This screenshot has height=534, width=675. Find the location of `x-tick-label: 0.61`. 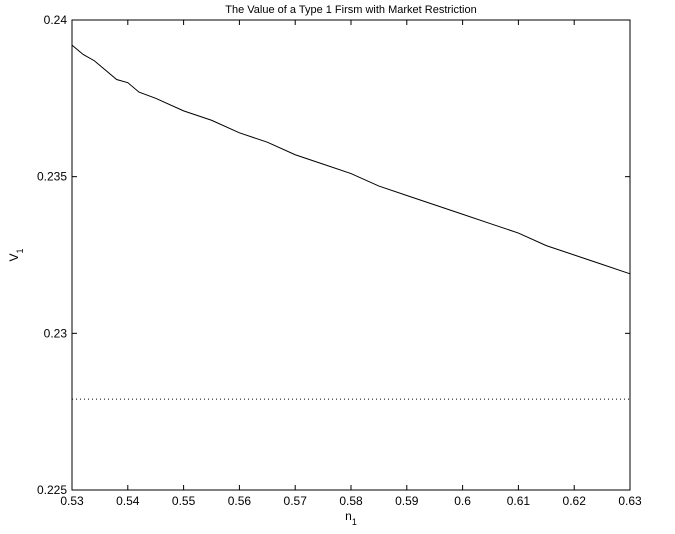

x-tick-label: 0.61 is located at coordinates (519, 501).